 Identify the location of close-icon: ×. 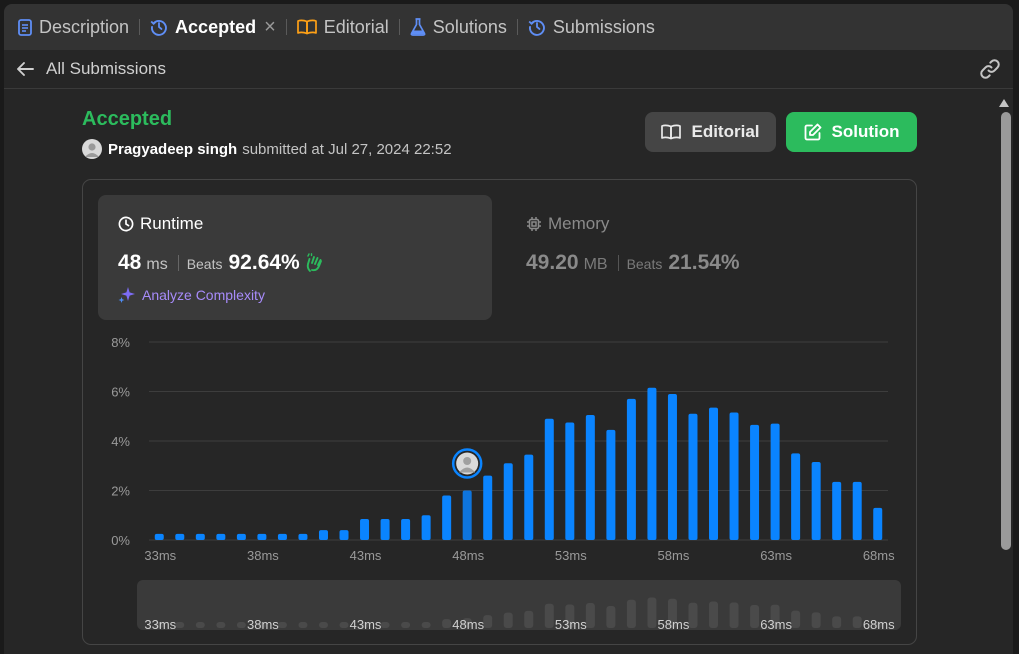
(270, 26).